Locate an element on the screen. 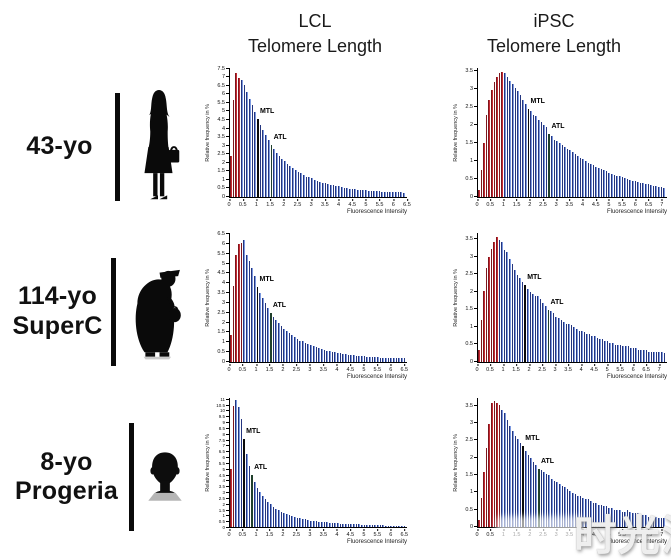 The image size is (671, 560). y-tick-label: 0 is located at coordinates (473, 362).